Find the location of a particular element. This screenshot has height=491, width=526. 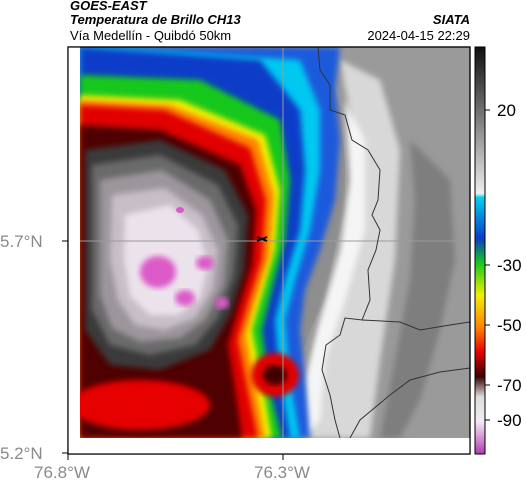

satellite-name: GOES-EAST is located at coordinates (108, 6).